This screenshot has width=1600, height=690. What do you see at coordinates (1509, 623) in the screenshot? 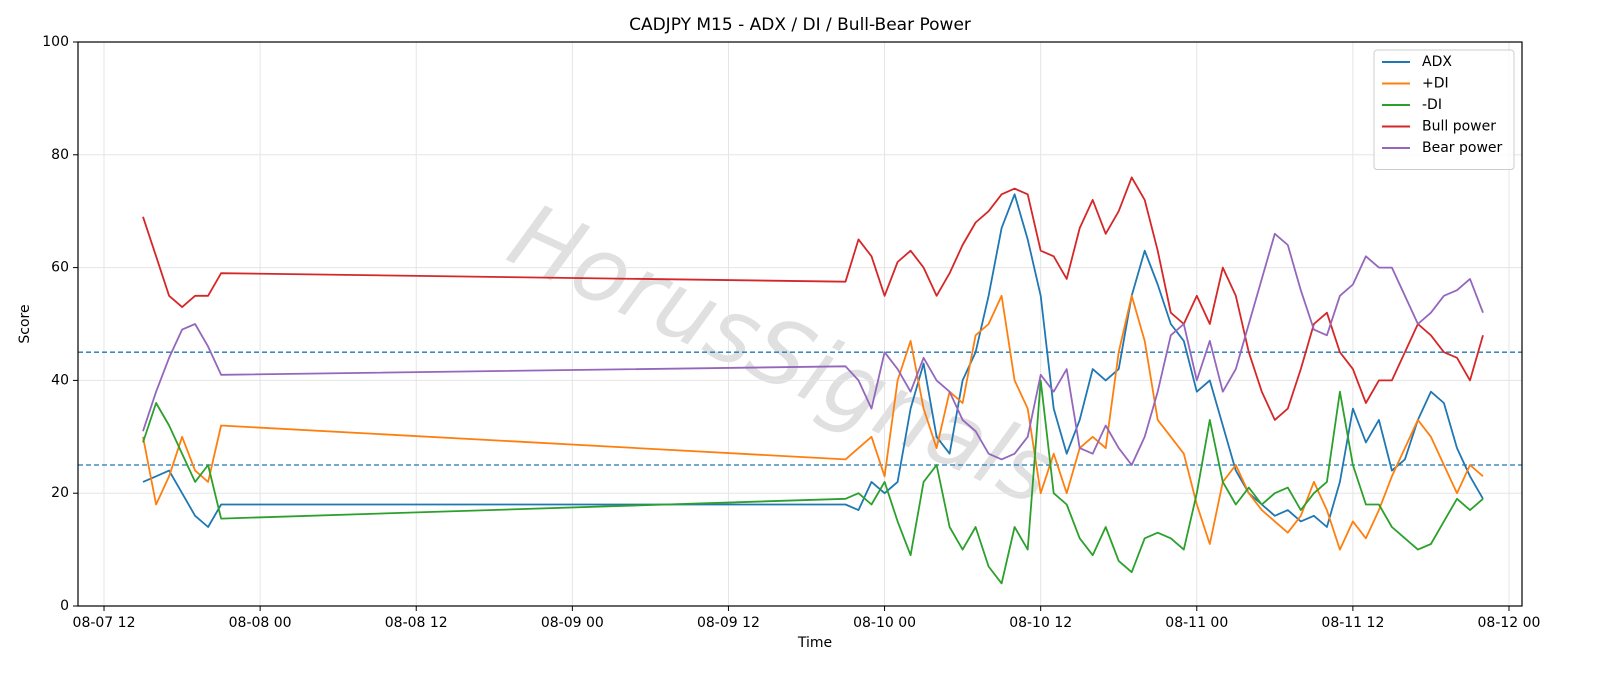
I see `x-tick-label: 08-12 00` at bounding box center [1509, 623].